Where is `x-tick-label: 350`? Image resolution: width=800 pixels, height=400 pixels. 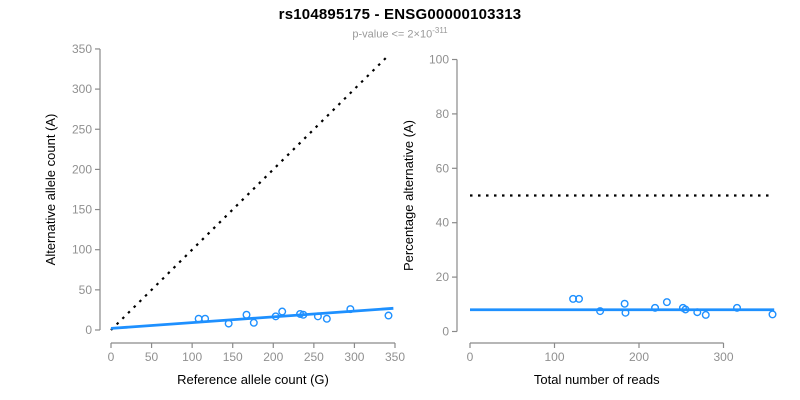 x-tick-label: 350 is located at coordinates (395, 357).